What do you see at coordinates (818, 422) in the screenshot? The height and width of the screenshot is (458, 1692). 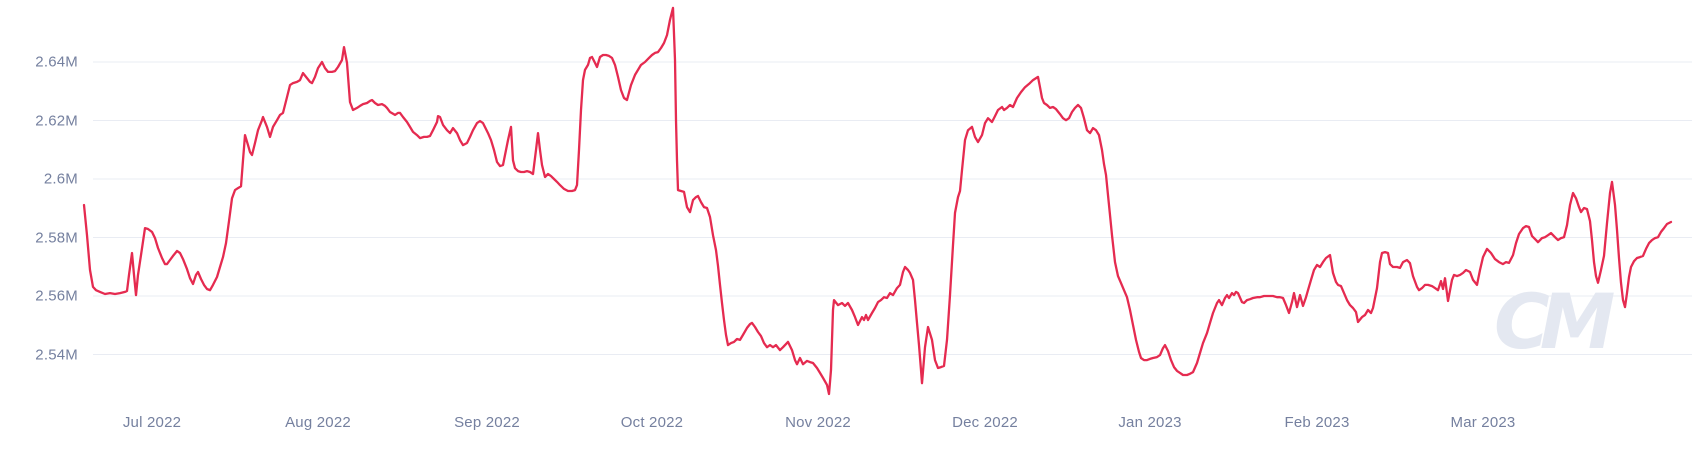 I see `x-tick-label: Nov 2022` at bounding box center [818, 422].